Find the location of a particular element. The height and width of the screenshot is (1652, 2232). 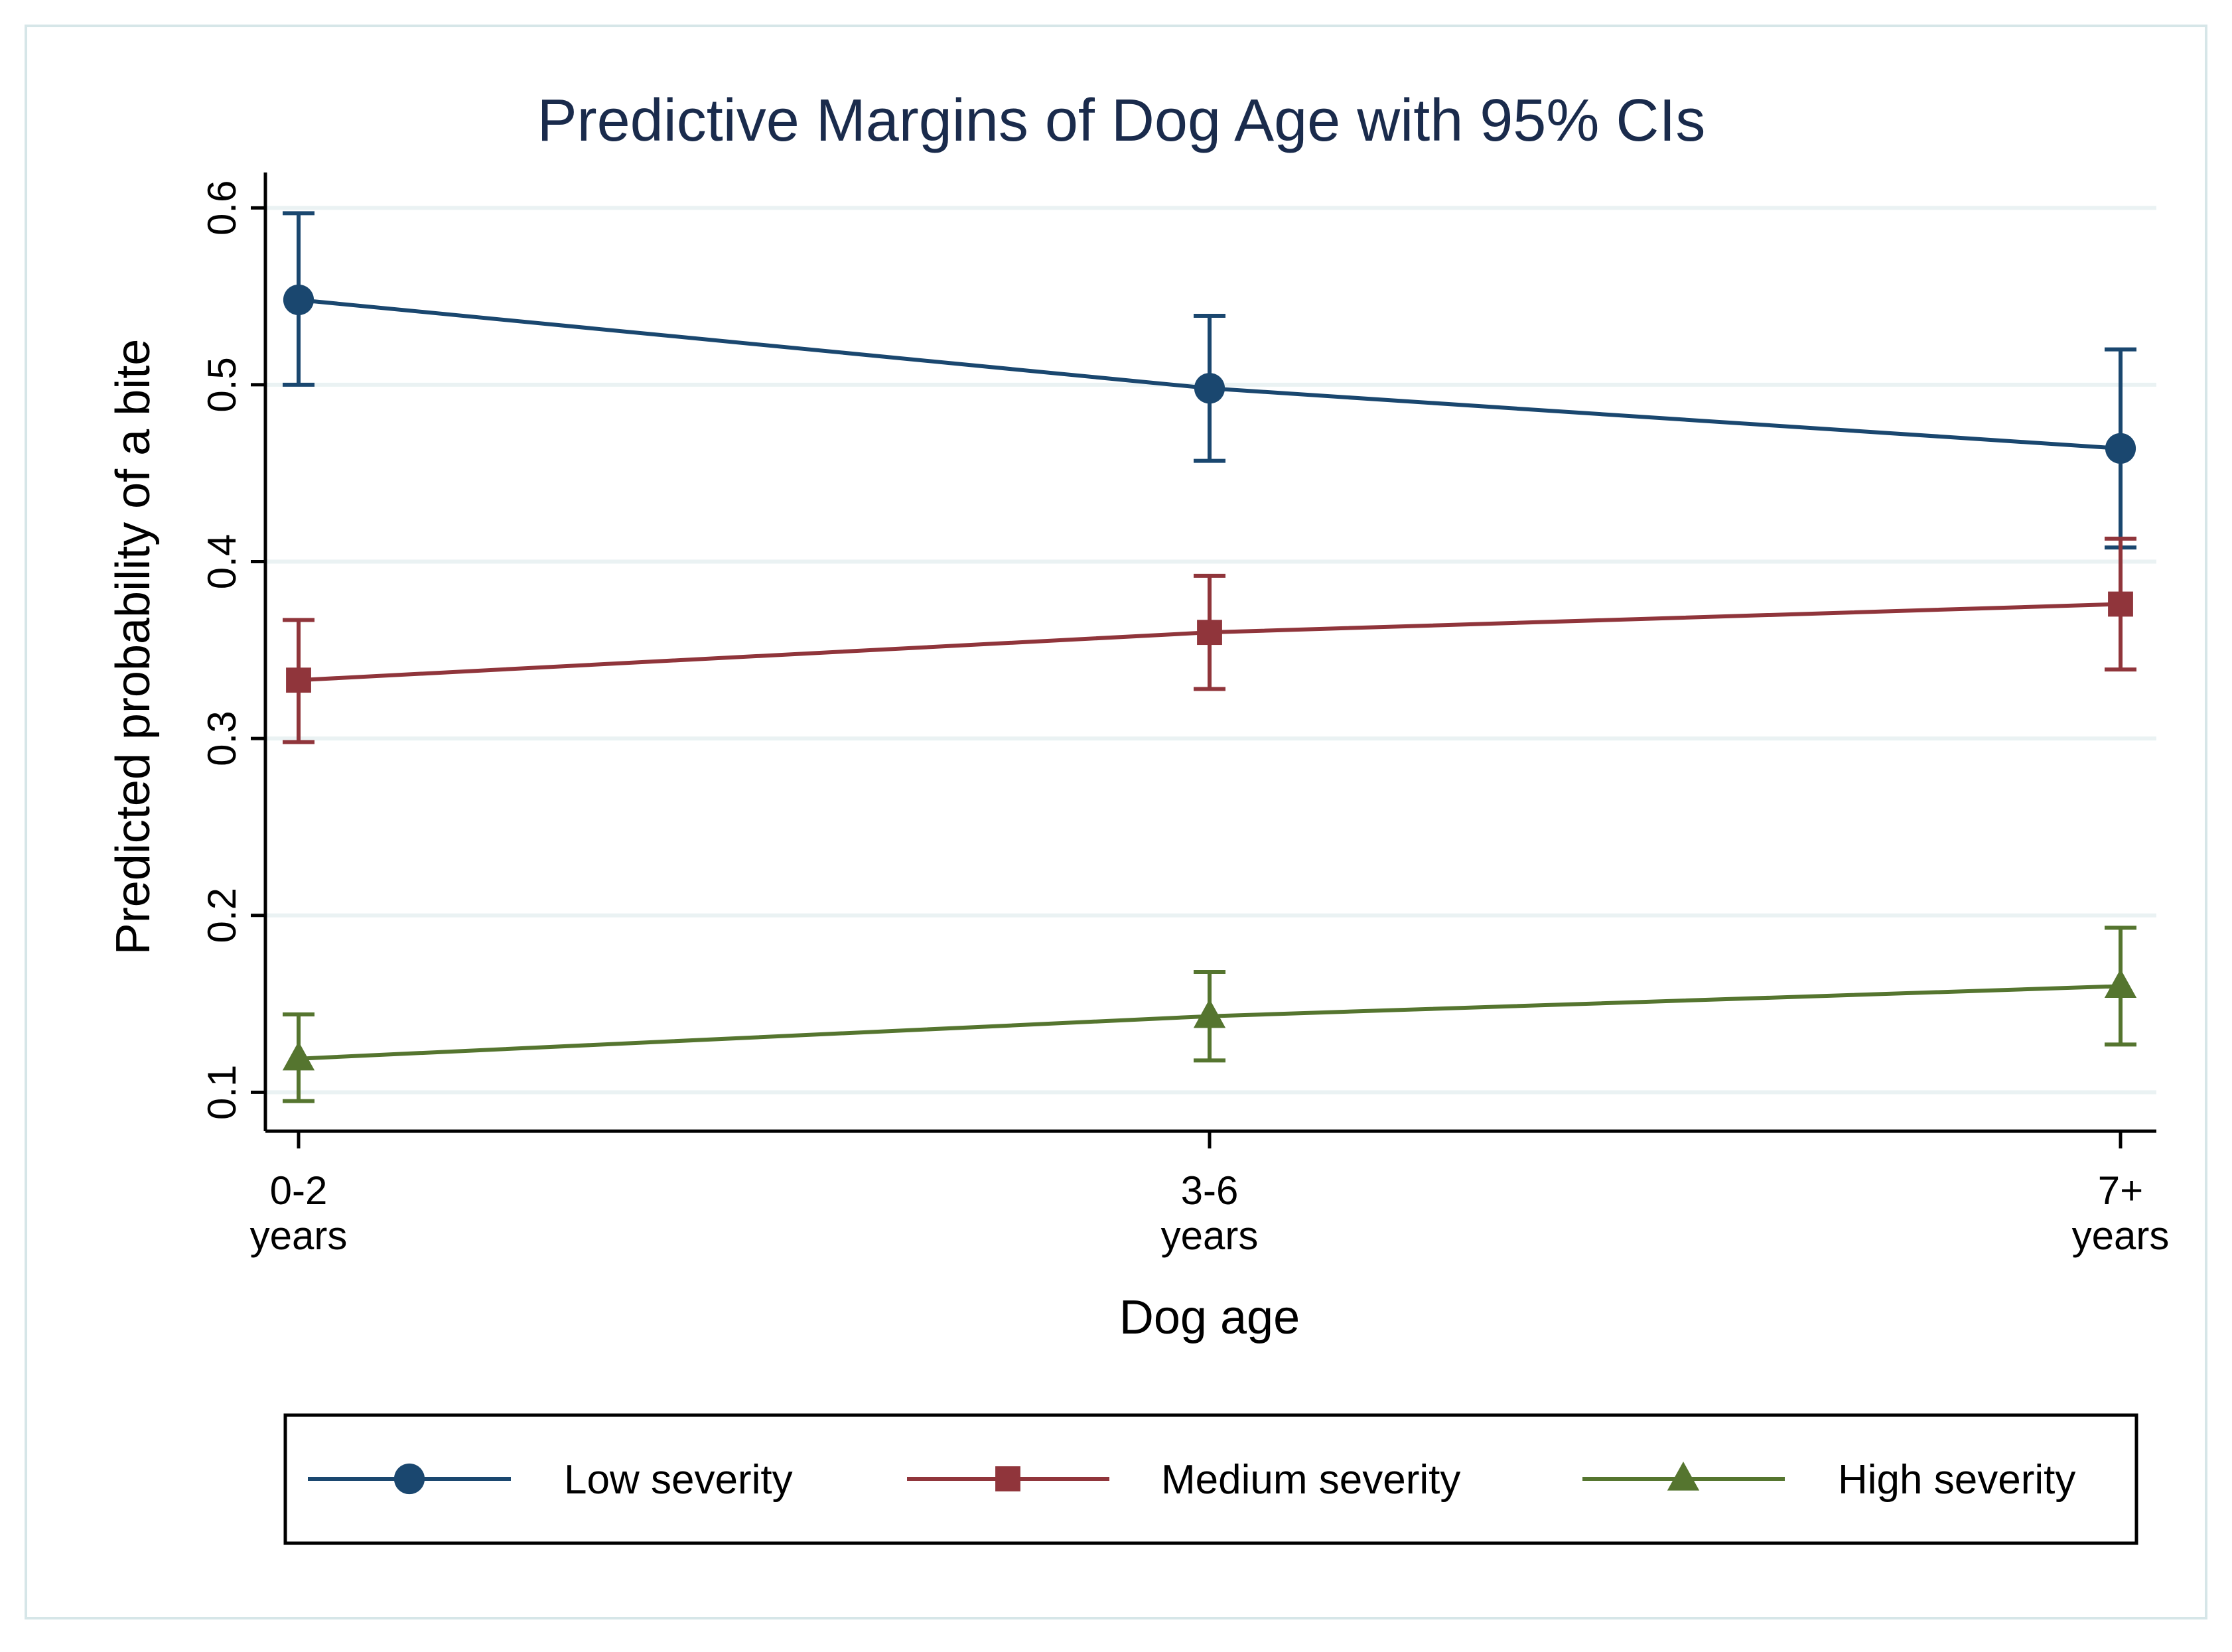

series-high-severity is located at coordinates (1210, 1015).